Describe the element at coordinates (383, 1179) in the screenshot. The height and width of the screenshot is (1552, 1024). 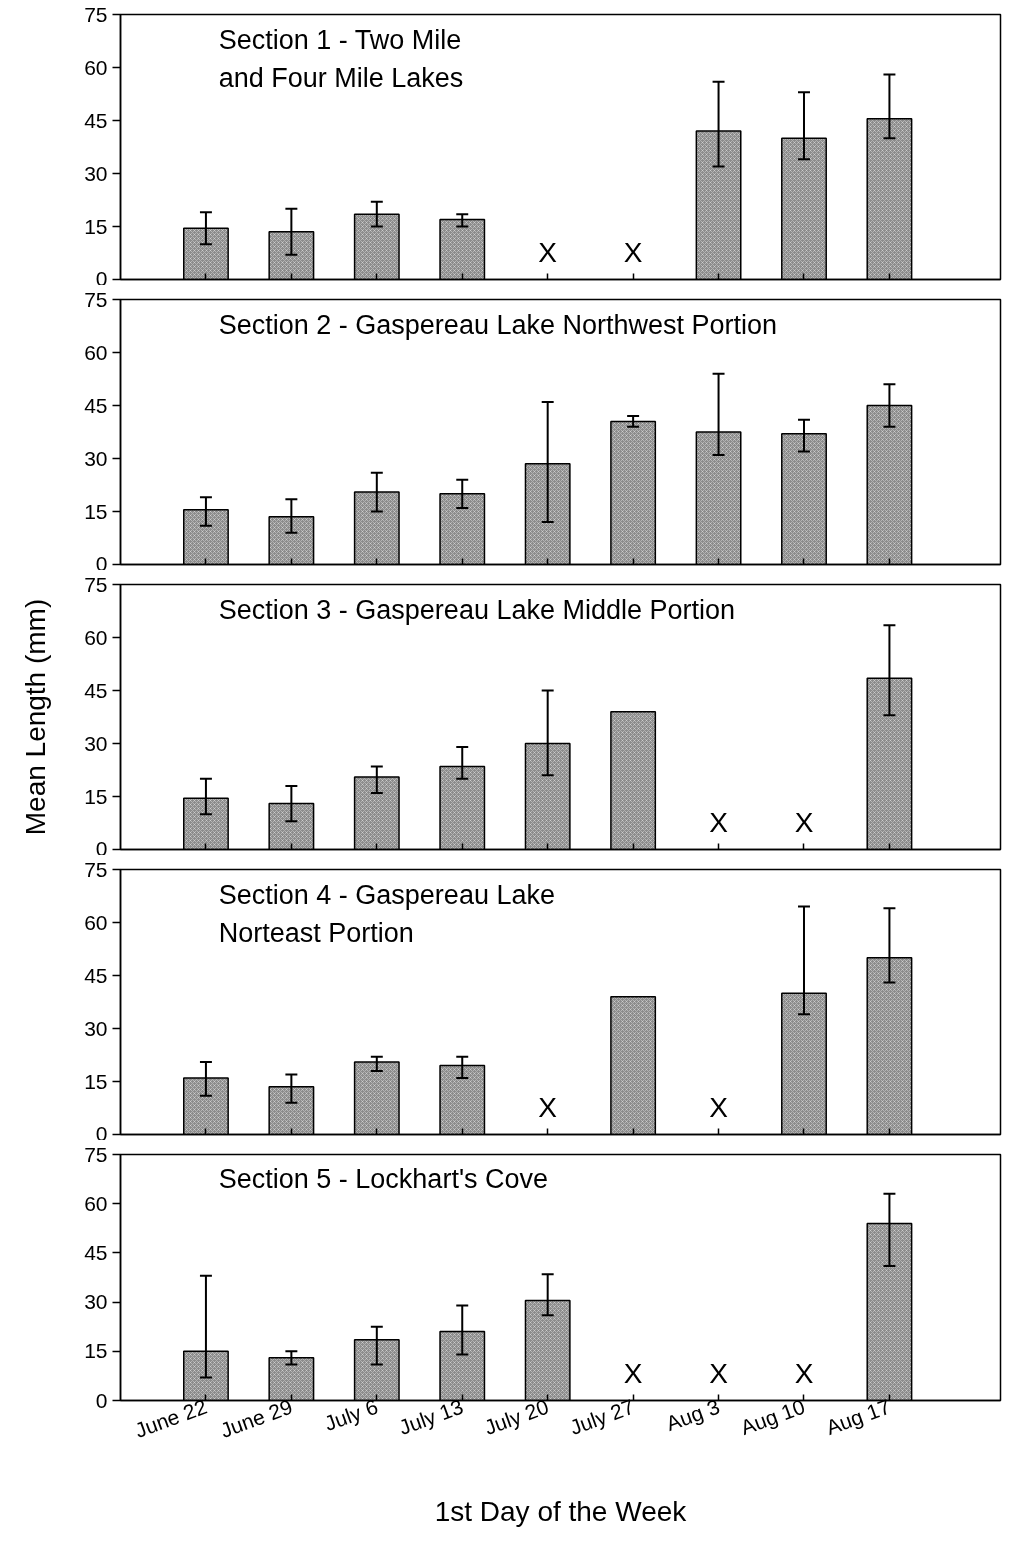
I see `chart-title: Section 5 - Lockhart's Cove` at that location.